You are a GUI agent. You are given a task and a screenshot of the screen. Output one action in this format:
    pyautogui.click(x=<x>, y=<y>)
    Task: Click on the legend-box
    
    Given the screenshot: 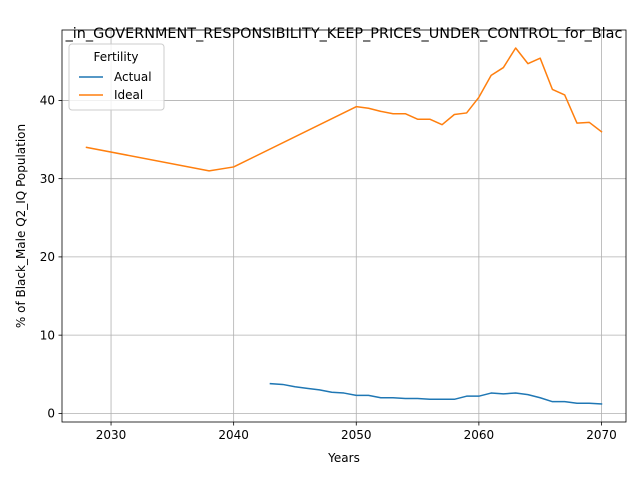 What is the action you would take?
    pyautogui.click(x=116, y=77)
    